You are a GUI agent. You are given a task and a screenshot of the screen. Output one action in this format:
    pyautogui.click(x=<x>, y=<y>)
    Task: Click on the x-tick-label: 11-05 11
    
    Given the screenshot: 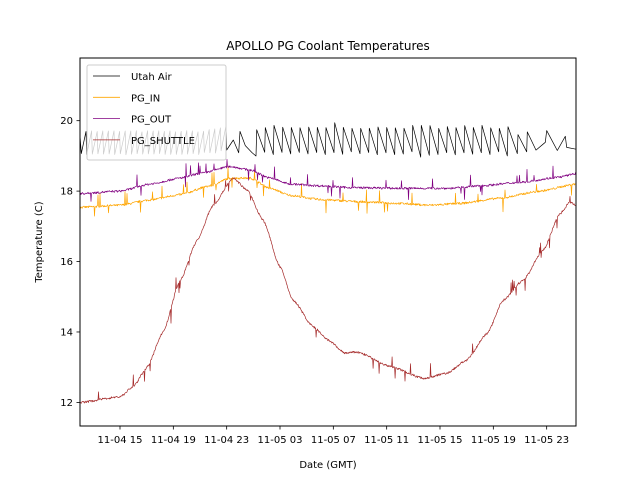 What is the action you would take?
    pyautogui.click(x=386, y=440)
    